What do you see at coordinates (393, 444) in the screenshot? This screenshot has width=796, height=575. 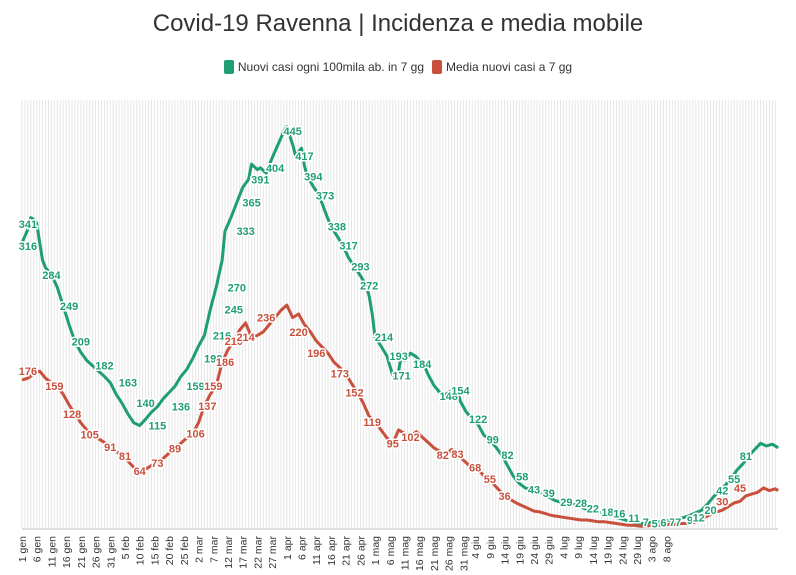 I see `data-label-media: 95` at bounding box center [393, 444].